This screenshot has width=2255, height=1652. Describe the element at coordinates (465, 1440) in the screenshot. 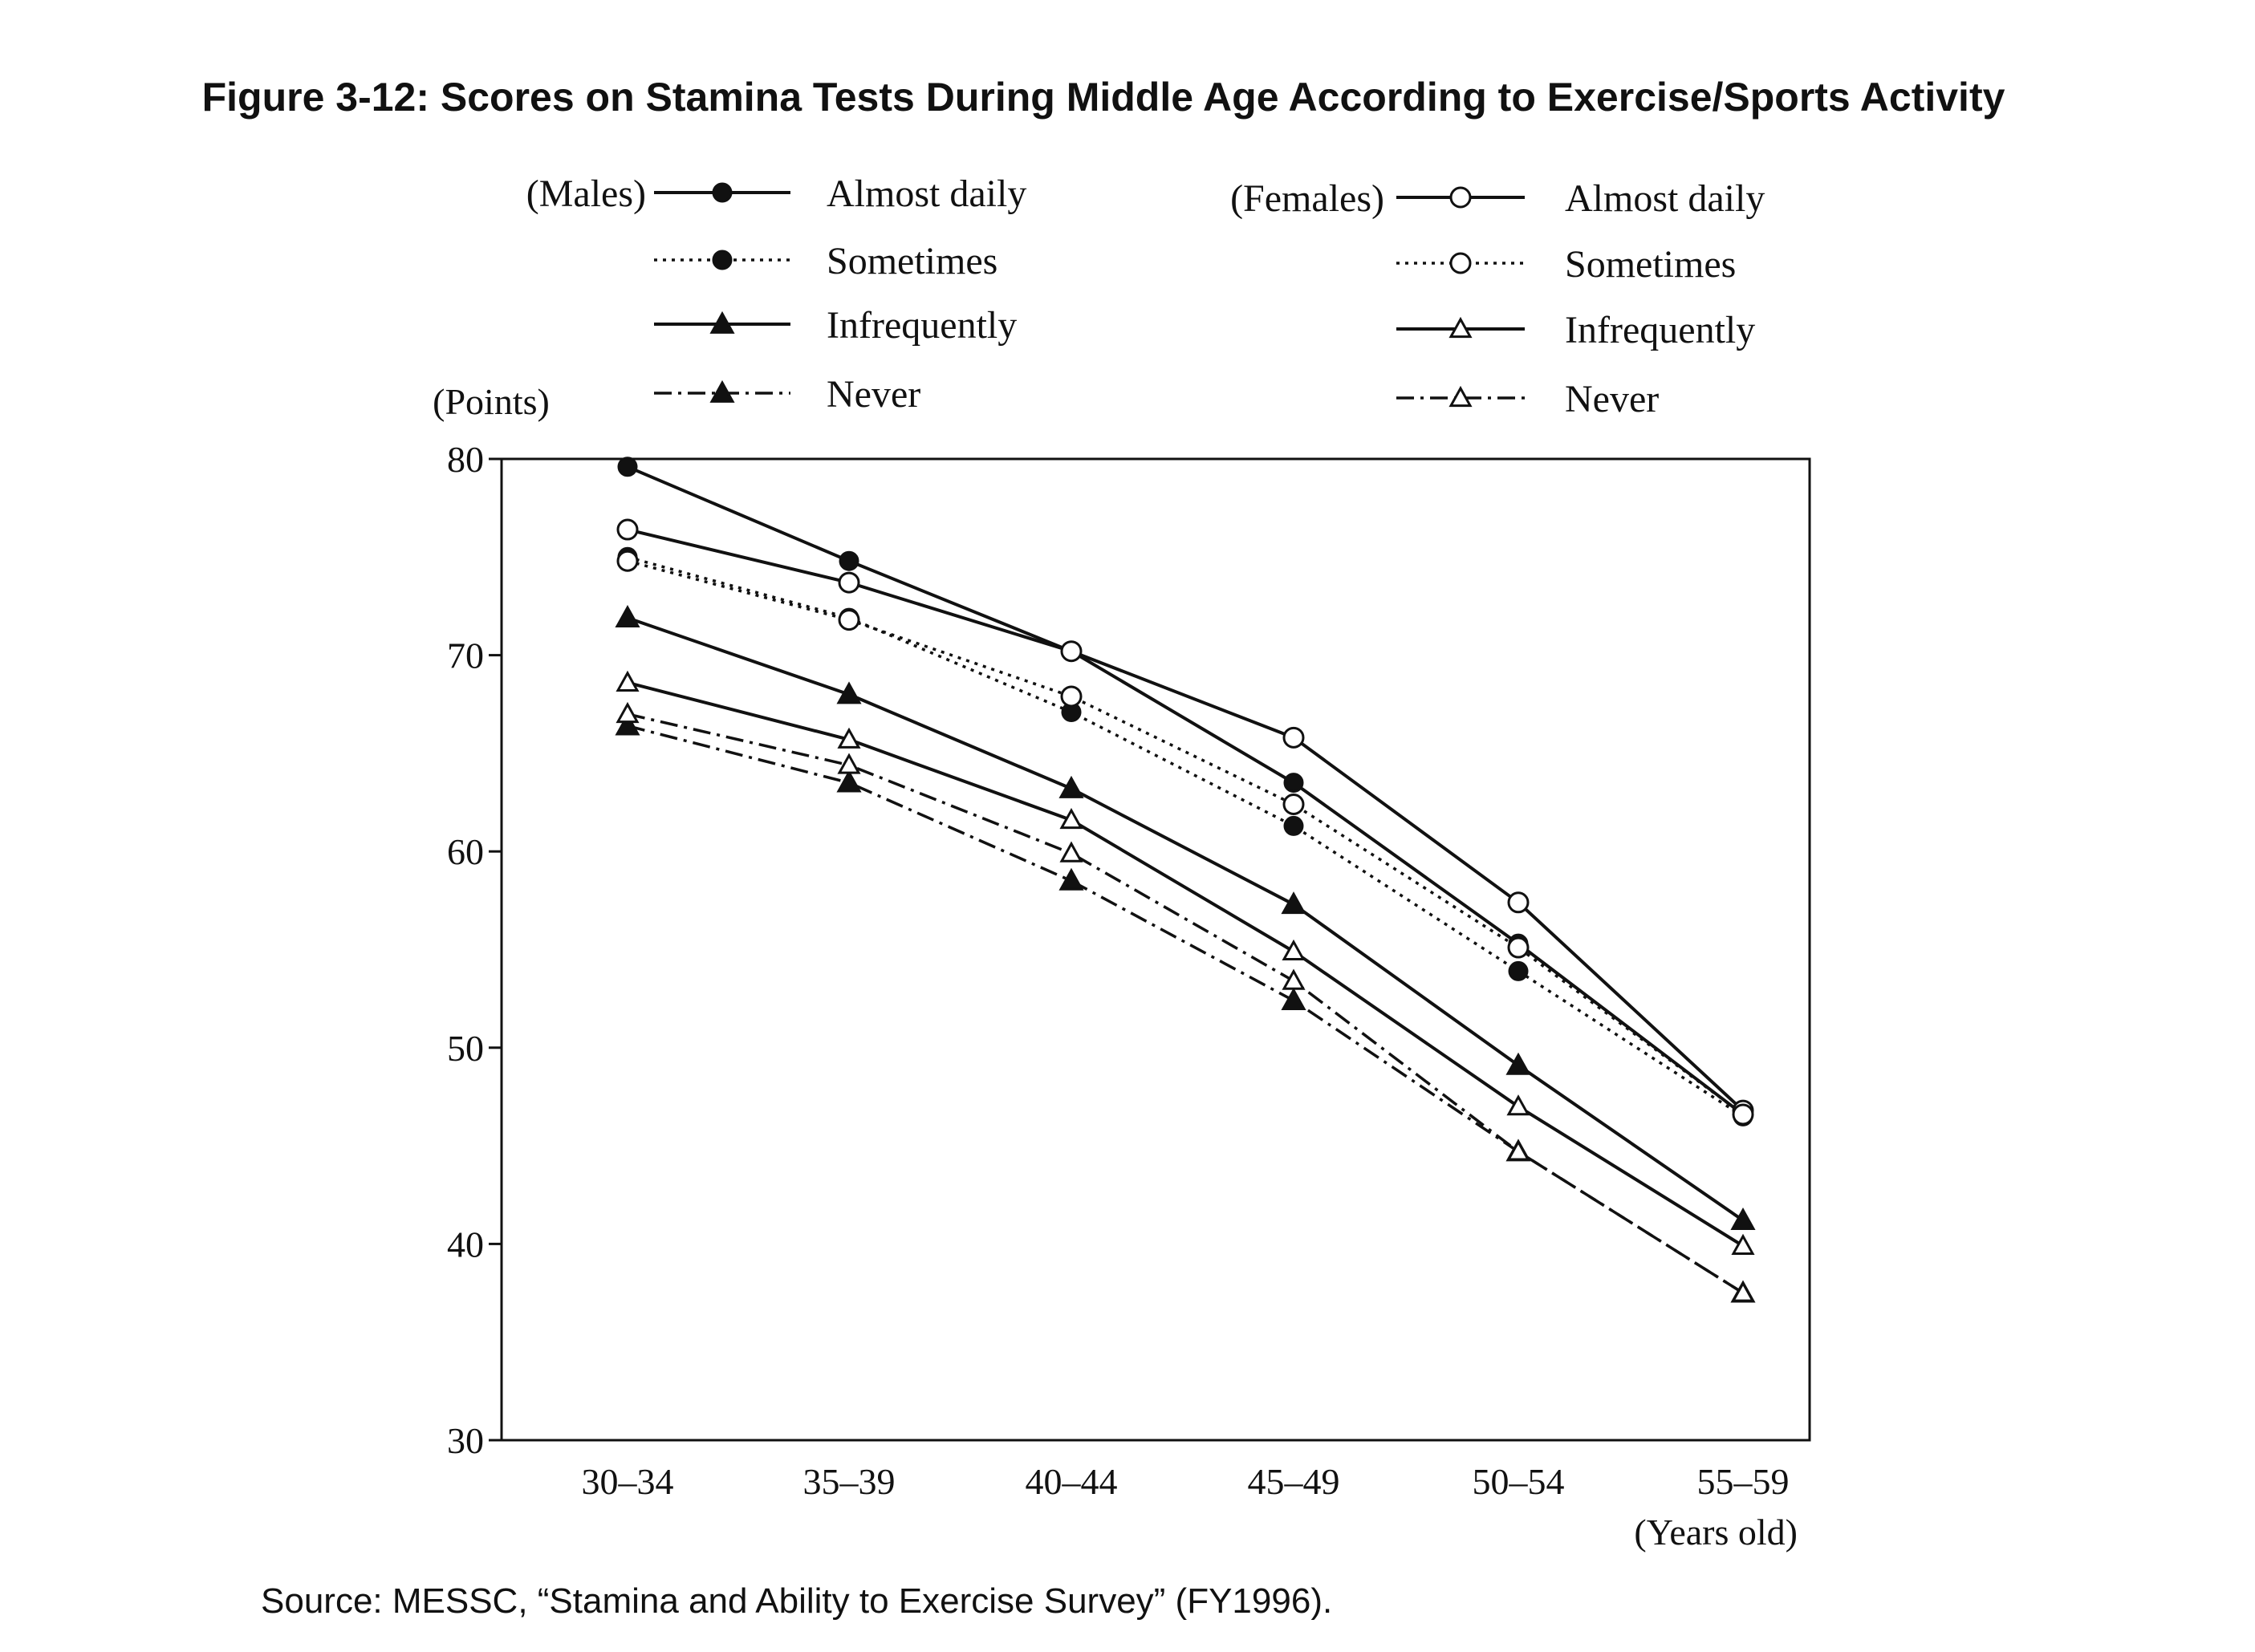

I see `y-tick-label: 30` at that location.